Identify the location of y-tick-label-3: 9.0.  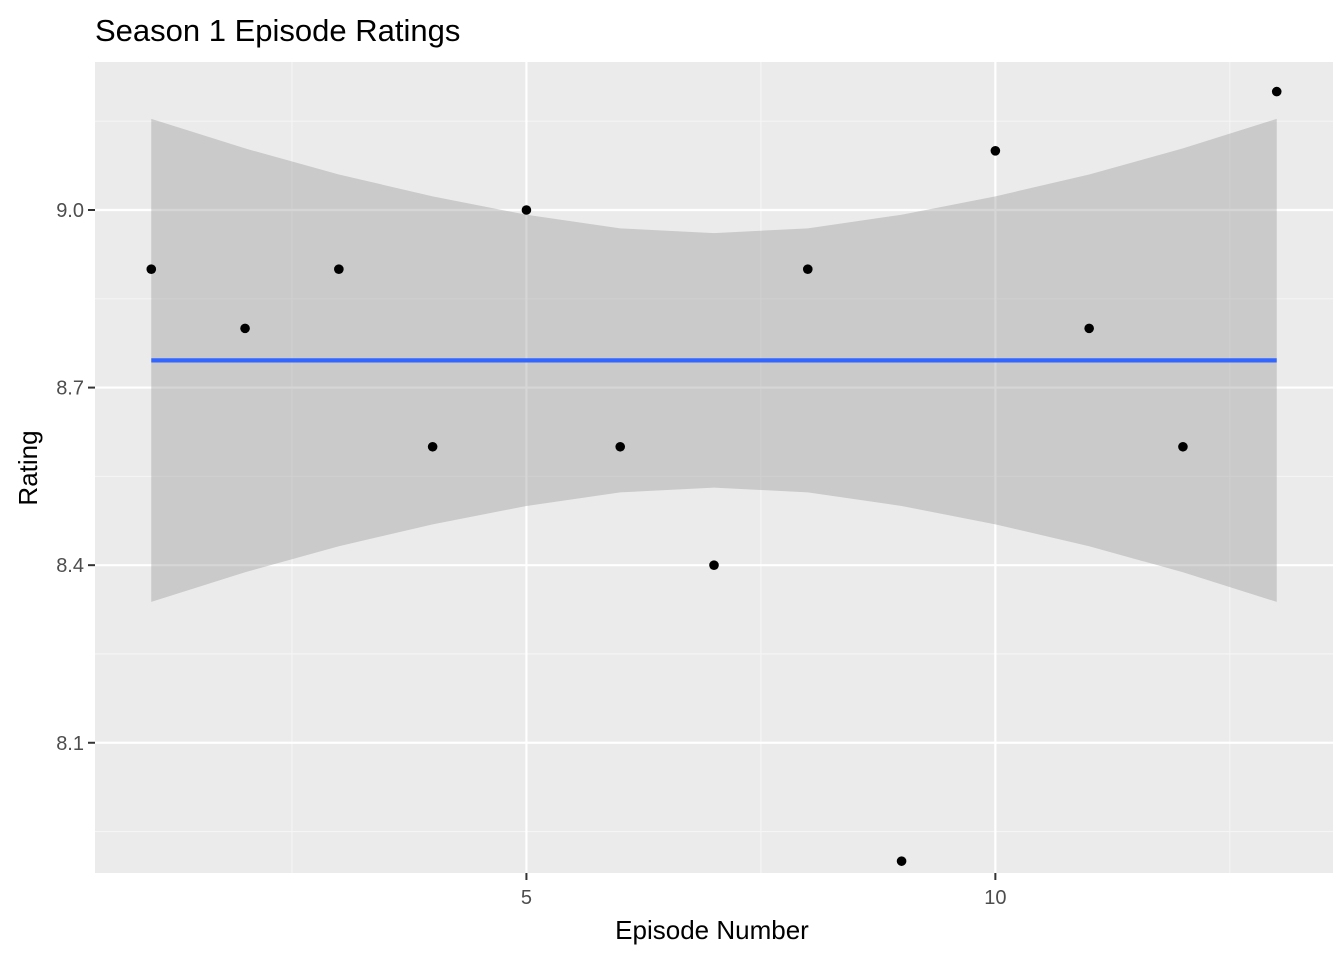
(70, 211).